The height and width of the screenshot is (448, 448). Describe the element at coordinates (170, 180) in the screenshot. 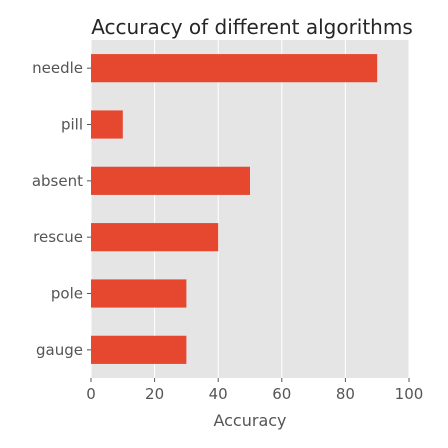

I see `bar-absent` at that location.